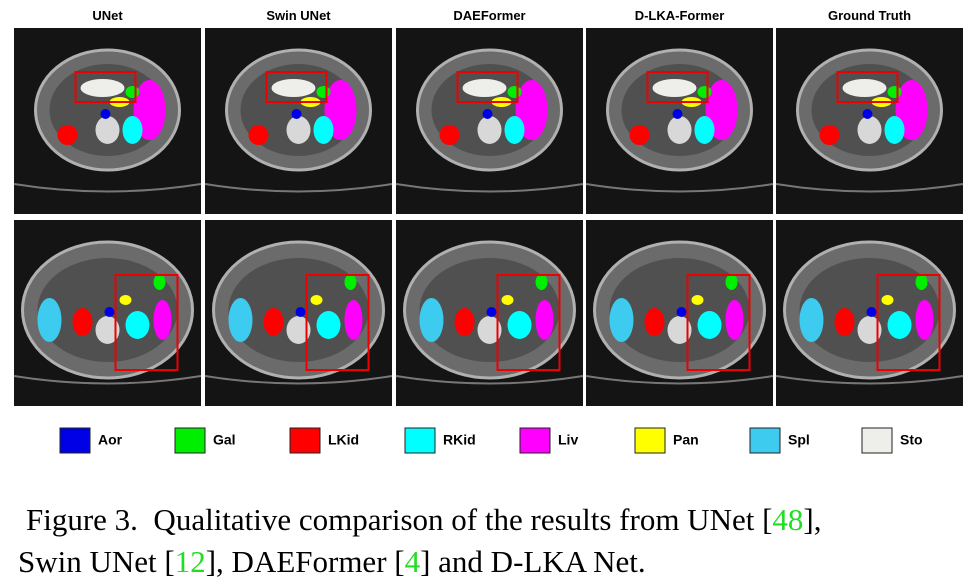 The height and width of the screenshot is (584, 972). What do you see at coordinates (680, 15) in the screenshot?
I see `column-header: D-LKA-Former` at bounding box center [680, 15].